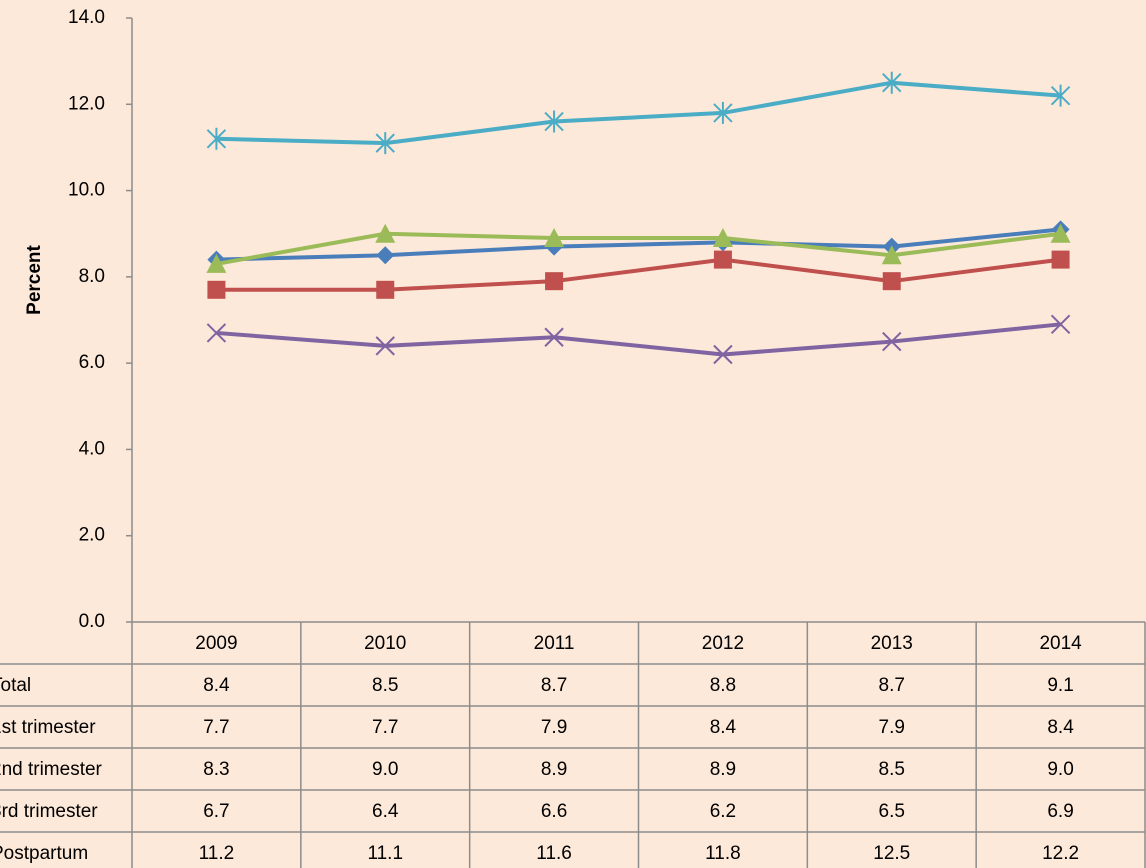 The width and height of the screenshot is (1146, 868). What do you see at coordinates (92, 448) in the screenshot?
I see `y-tick-label: 4.0` at bounding box center [92, 448].